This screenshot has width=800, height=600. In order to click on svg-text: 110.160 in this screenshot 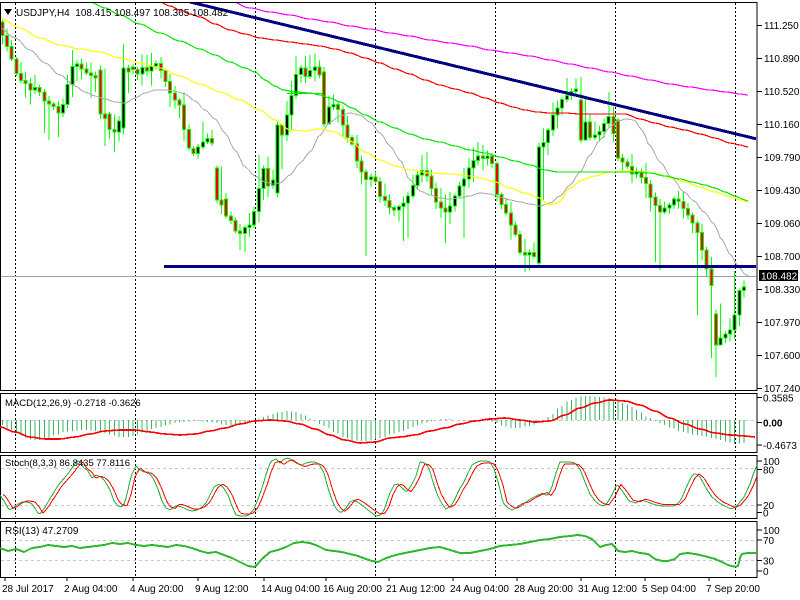, I will do `click(782, 125)`.